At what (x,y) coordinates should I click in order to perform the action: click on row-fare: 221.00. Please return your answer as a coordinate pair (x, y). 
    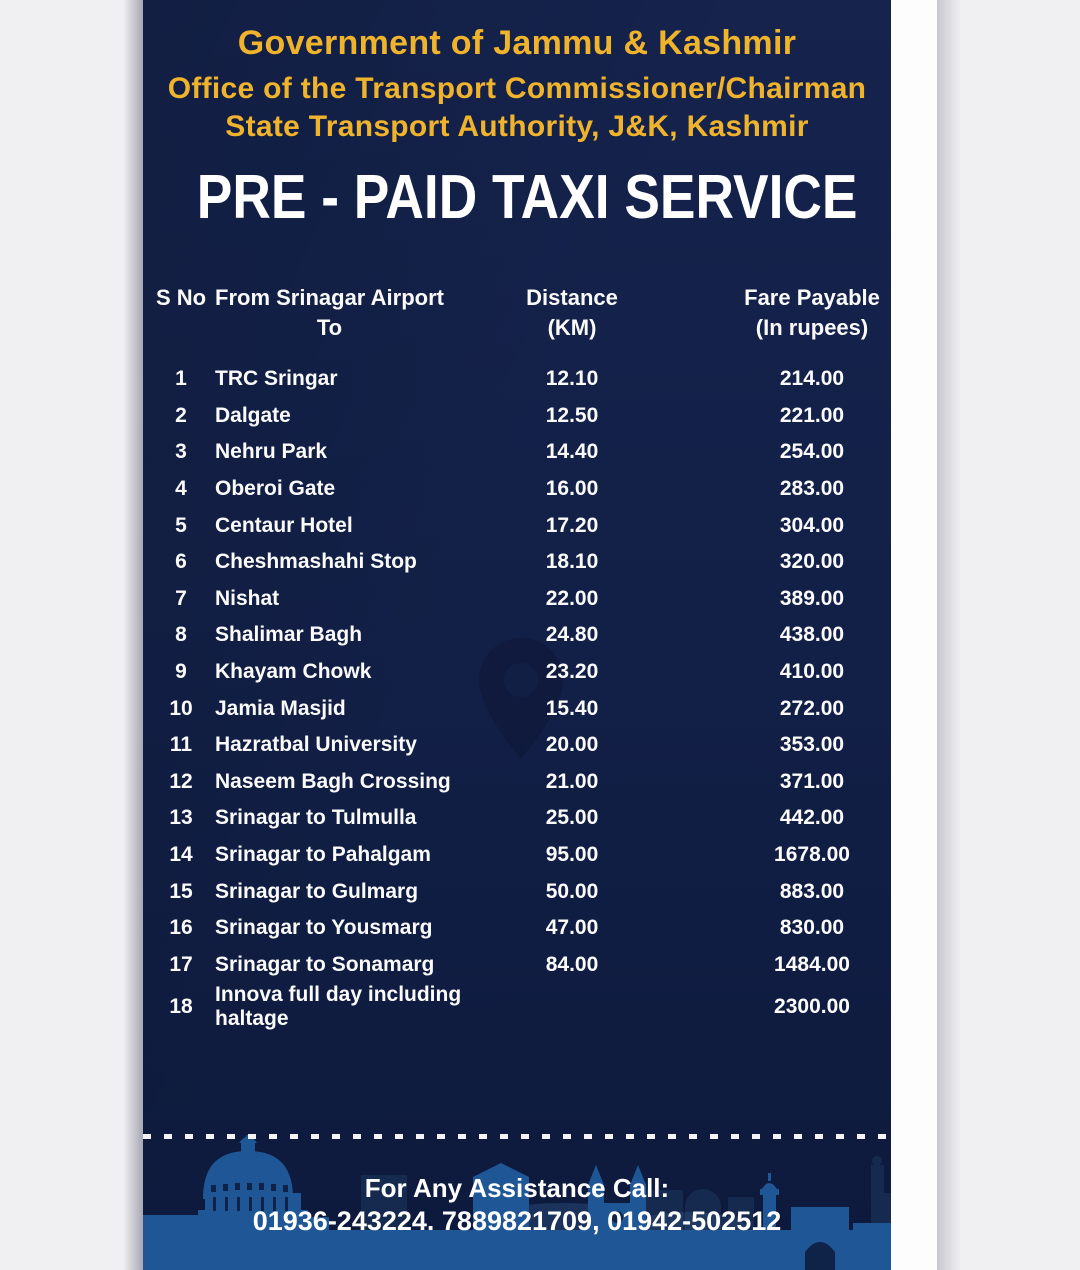
    Looking at the image, I should click on (812, 415).